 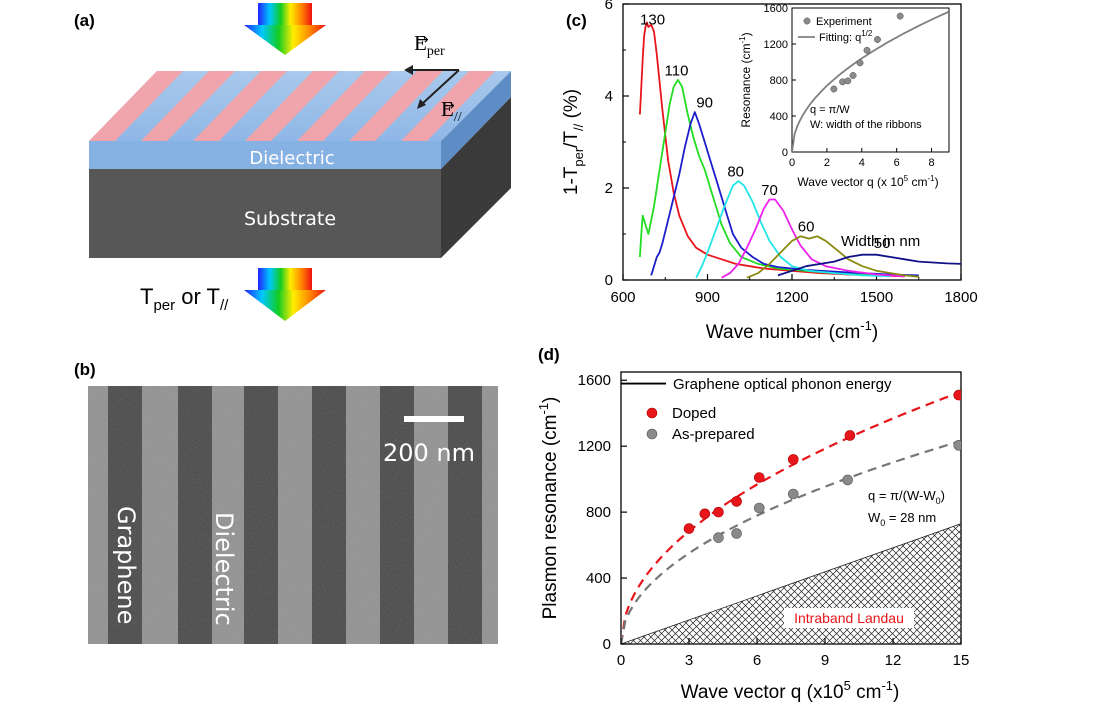 What do you see at coordinates (827, 163) in the screenshot?
I see `inset-x-tick-label: 2` at bounding box center [827, 163].